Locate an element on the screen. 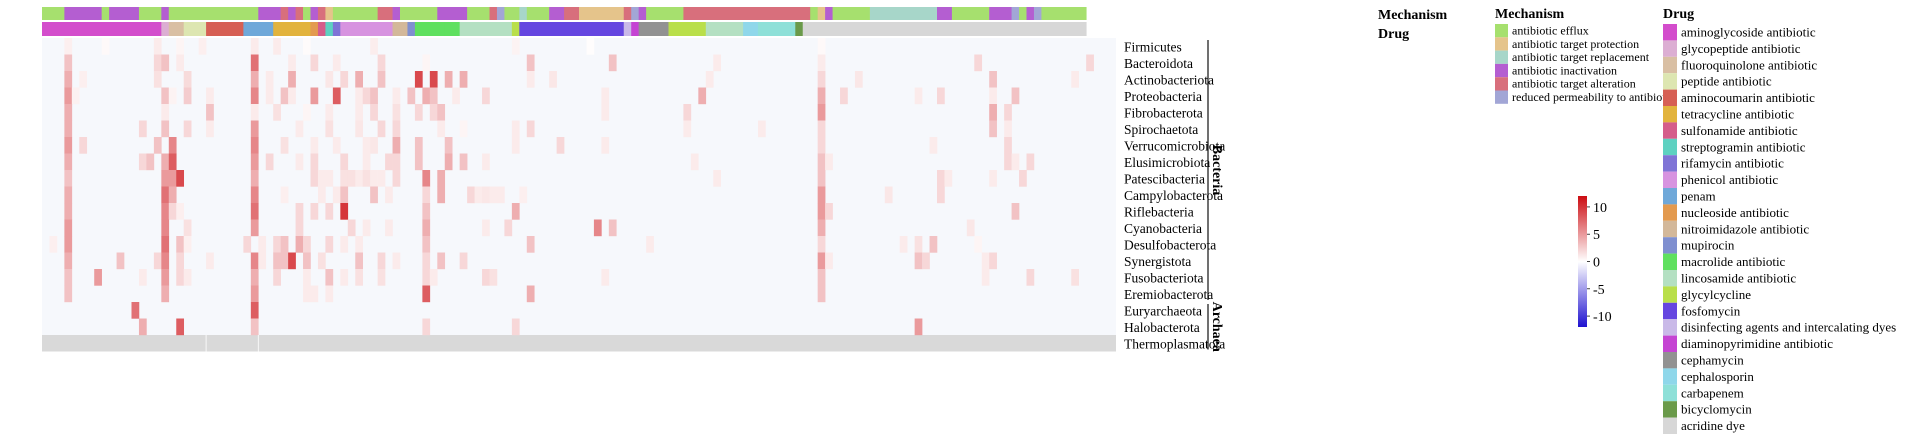 This screenshot has height=444, width=1920. colorbar: 10 5 0 -5 -10 is located at coordinates (1595, 261).